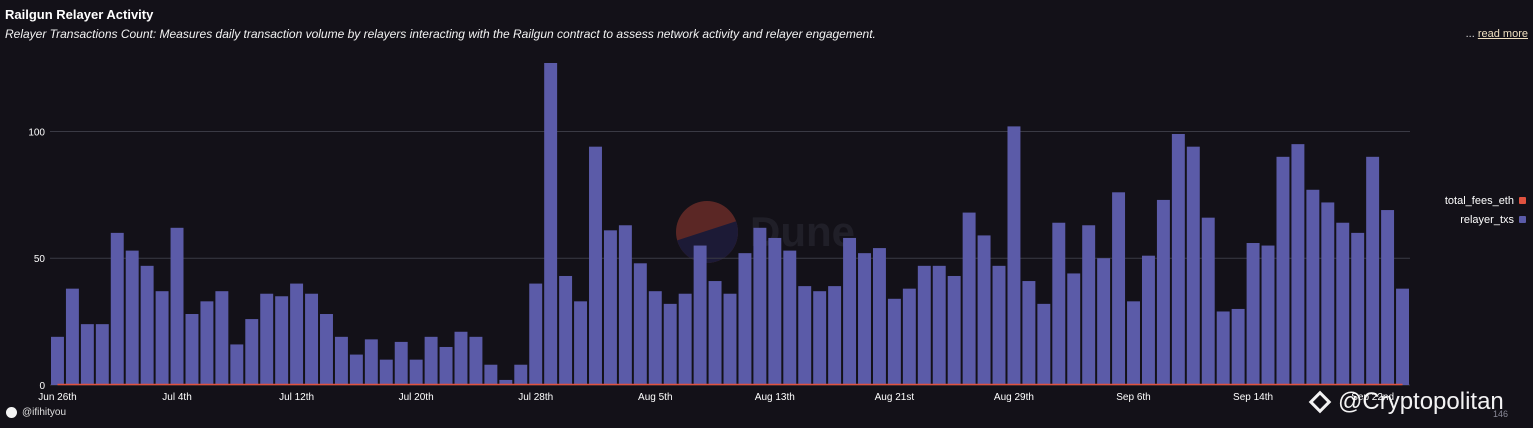  Describe the element at coordinates (1485, 219) in the screenshot. I see `legend-item-relayer-txs: relayer_txs` at that location.